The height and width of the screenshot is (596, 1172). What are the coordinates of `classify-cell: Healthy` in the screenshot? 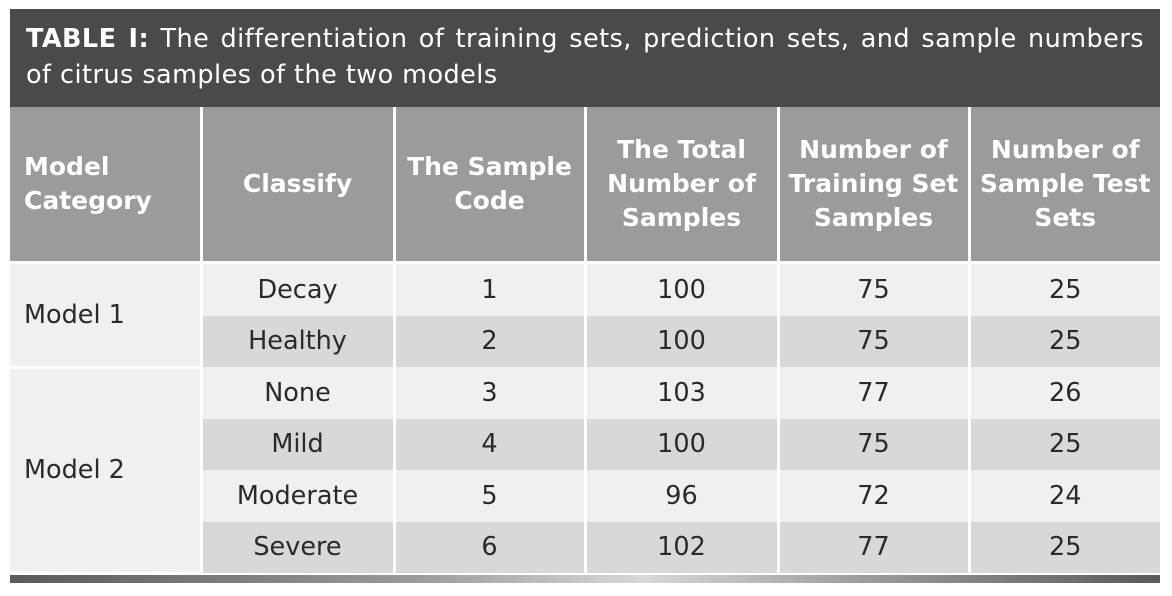 It's located at (298, 341).